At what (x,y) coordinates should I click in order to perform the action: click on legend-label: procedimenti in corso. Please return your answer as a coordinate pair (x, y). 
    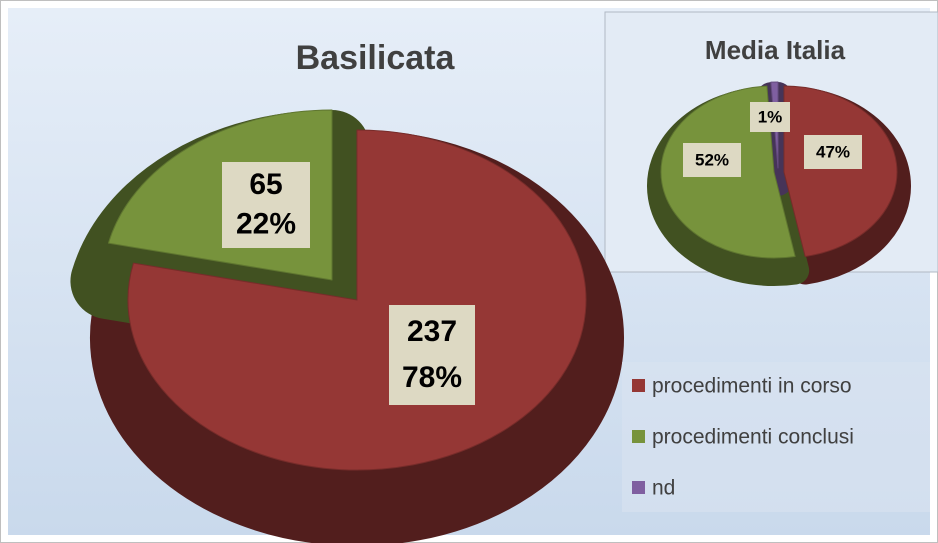
    Looking at the image, I should click on (752, 386).